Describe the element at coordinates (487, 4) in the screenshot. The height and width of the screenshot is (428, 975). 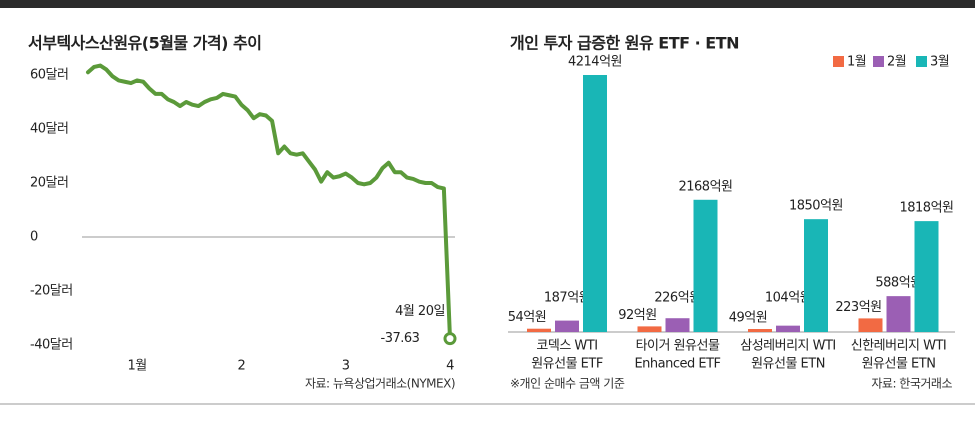
I see `top-bar` at that location.